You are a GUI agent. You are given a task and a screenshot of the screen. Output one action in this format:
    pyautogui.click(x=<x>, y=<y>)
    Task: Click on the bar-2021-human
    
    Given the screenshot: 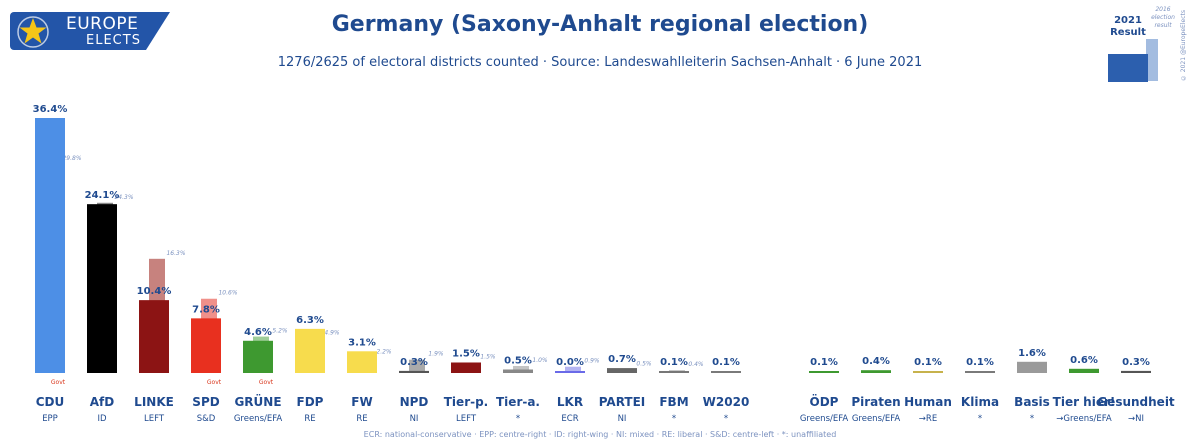 What is the action you would take?
    pyautogui.click(x=928, y=372)
    